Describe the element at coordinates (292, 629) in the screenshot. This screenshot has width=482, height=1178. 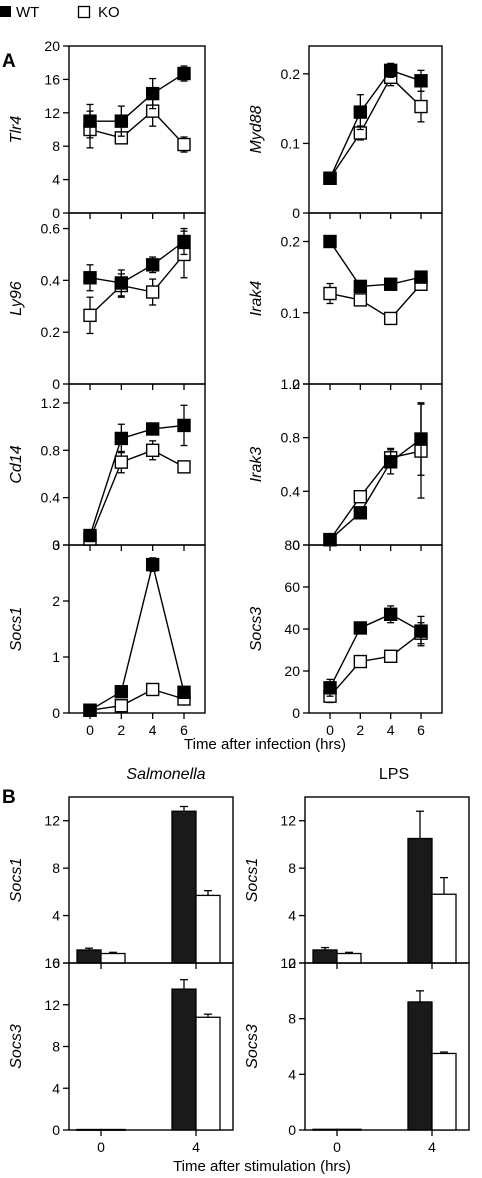
I see `plot-socs3-ytick-label: 40` at that location.